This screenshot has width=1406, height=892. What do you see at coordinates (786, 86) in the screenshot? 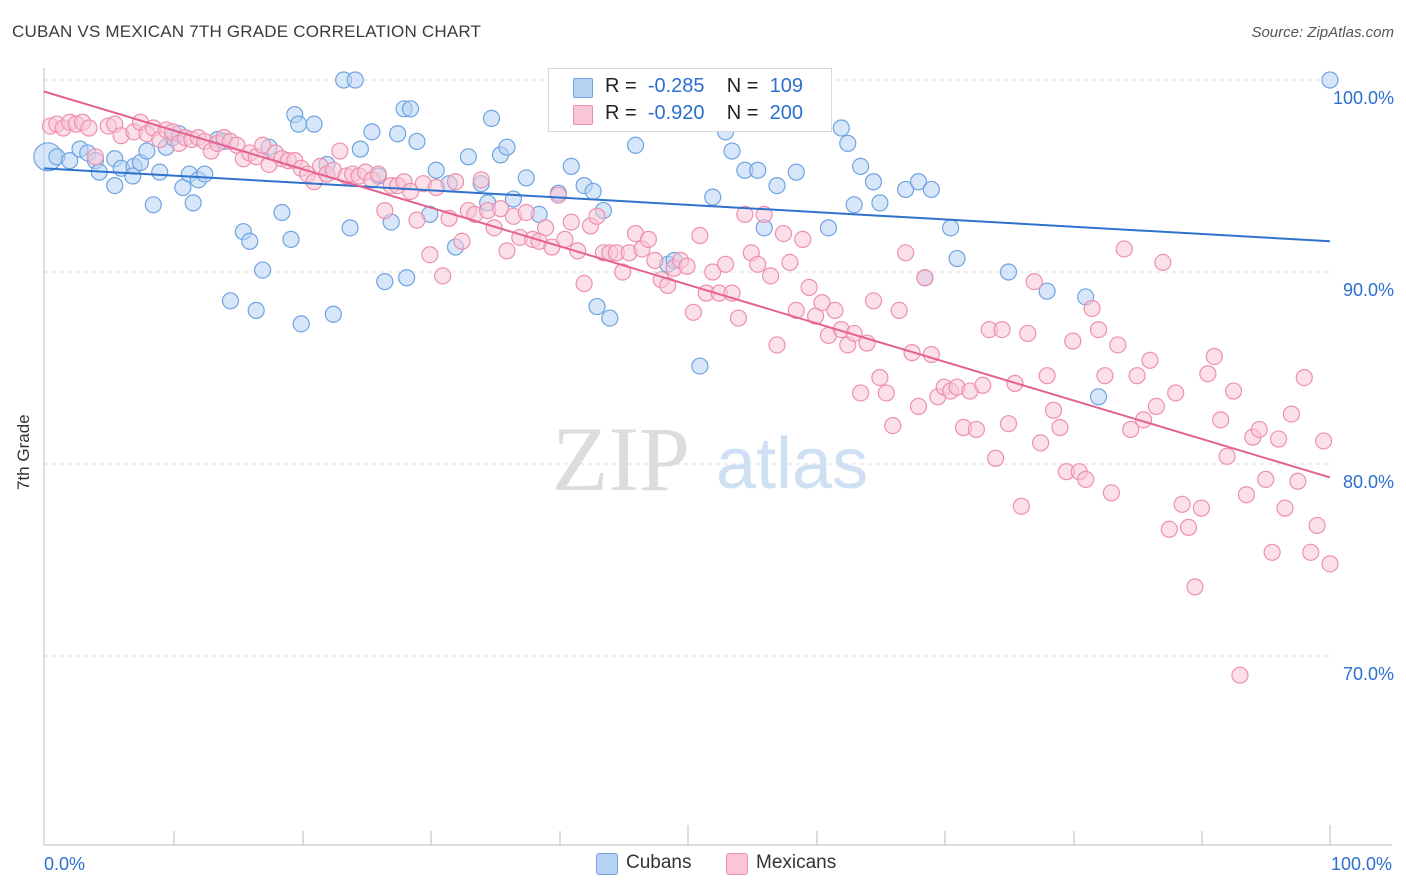
I see `legend-n-value: 109` at bounding box center [786, 86].